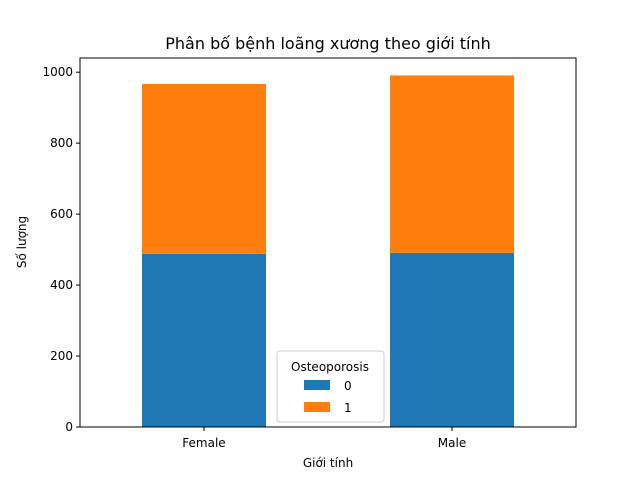 This screenshot has width=640, height=480. Describe the element at coordinates (330, 367) in the screenshot. I see `legend-title: Osteoporosis` at that location.